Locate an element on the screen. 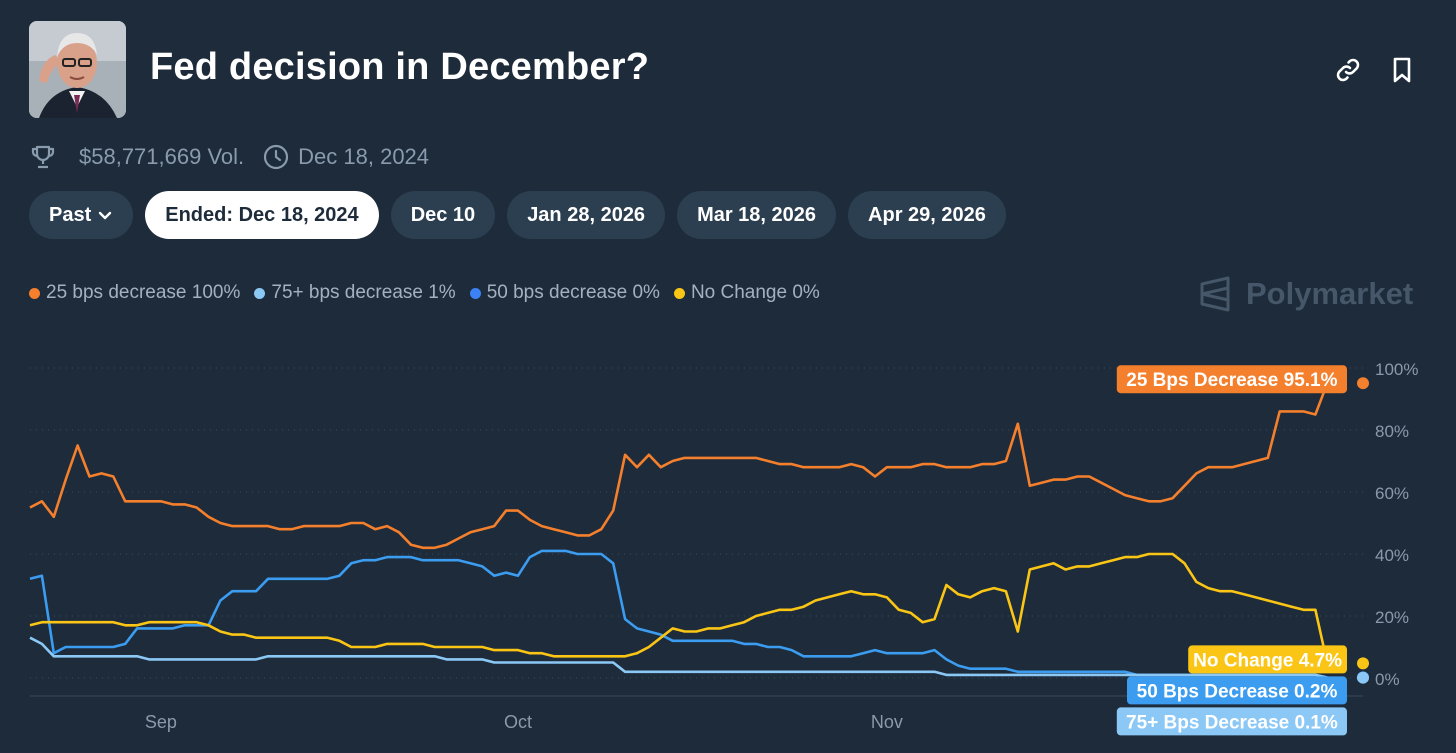 Image resolution: width=1456 pixels, height=753 pixels. series-end-label: 50 Bps Decrease 0.2% is located at coordinates (1237, 691).